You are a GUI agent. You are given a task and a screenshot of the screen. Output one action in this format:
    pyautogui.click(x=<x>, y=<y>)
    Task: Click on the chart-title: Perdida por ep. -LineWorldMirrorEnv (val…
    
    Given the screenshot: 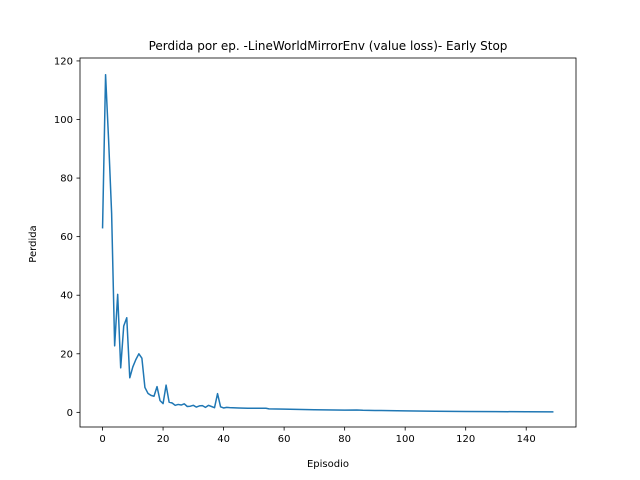 What is the action you would take?
    pyautogui.click(x=328, y=46)
    